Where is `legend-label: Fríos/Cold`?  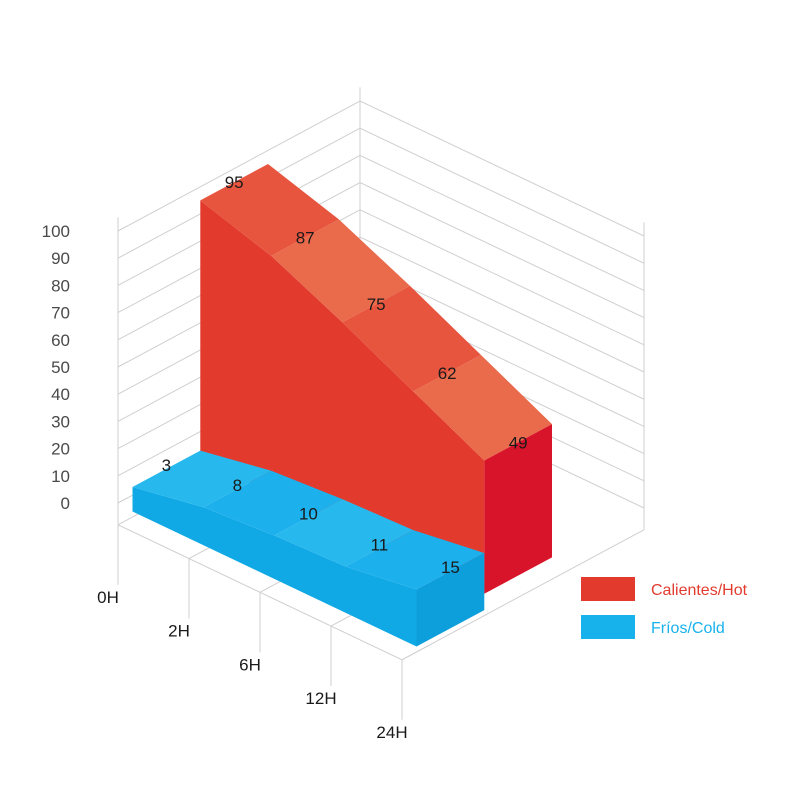
legend-label: Fríos/Cold is located at coordinates (688, 628).